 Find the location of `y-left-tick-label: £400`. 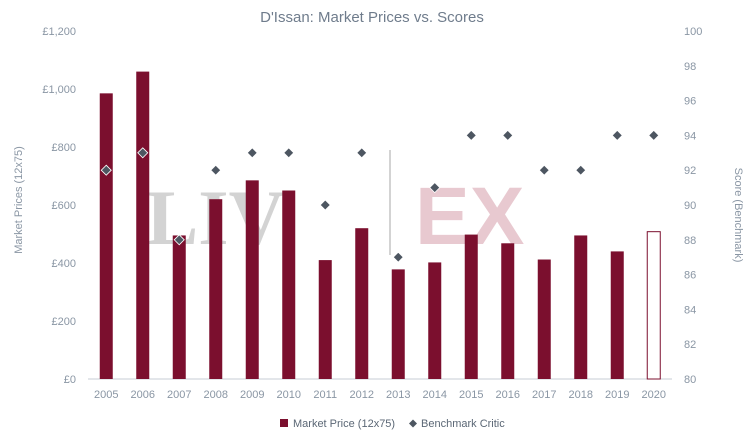

y-left-tick-label: £400 is located at coordinates (64, 264).